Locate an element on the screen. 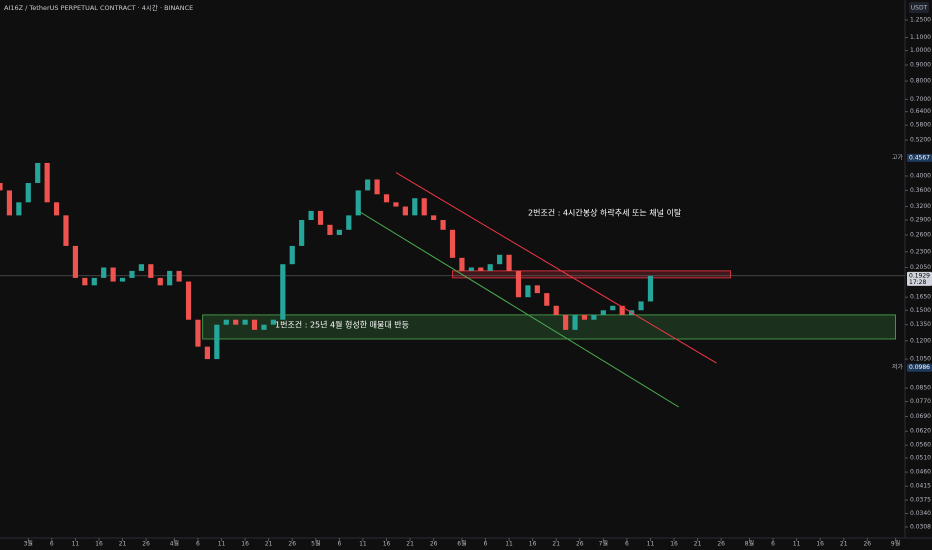 The width and height of the screenshot is (932, 550). x-tick-label: 7월 is located at coordinates (603, 544).